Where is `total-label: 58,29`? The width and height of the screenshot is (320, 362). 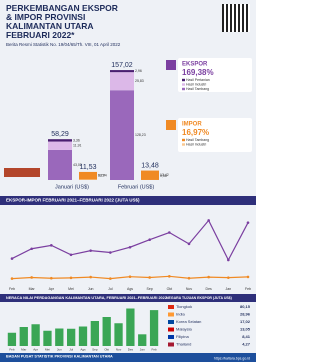 total-label: 58,29 is located at coordinates (60, 134).